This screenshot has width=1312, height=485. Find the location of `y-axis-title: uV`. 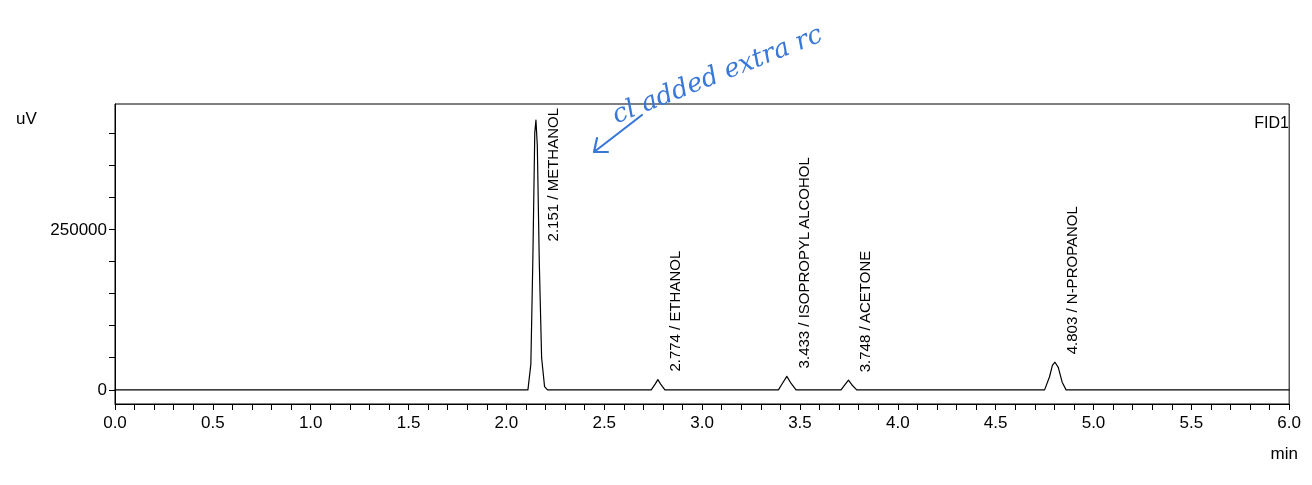

y-axis-title: uV is located at coordinates (27, 118).